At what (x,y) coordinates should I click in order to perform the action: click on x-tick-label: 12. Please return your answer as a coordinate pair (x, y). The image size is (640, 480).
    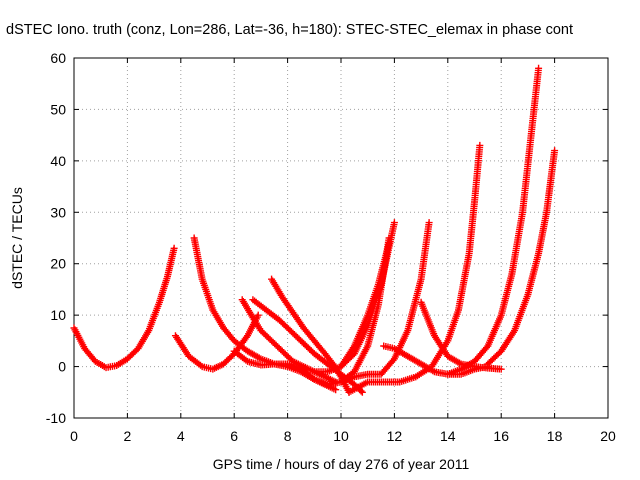
    Looking at the image, I should click on (395, 436).